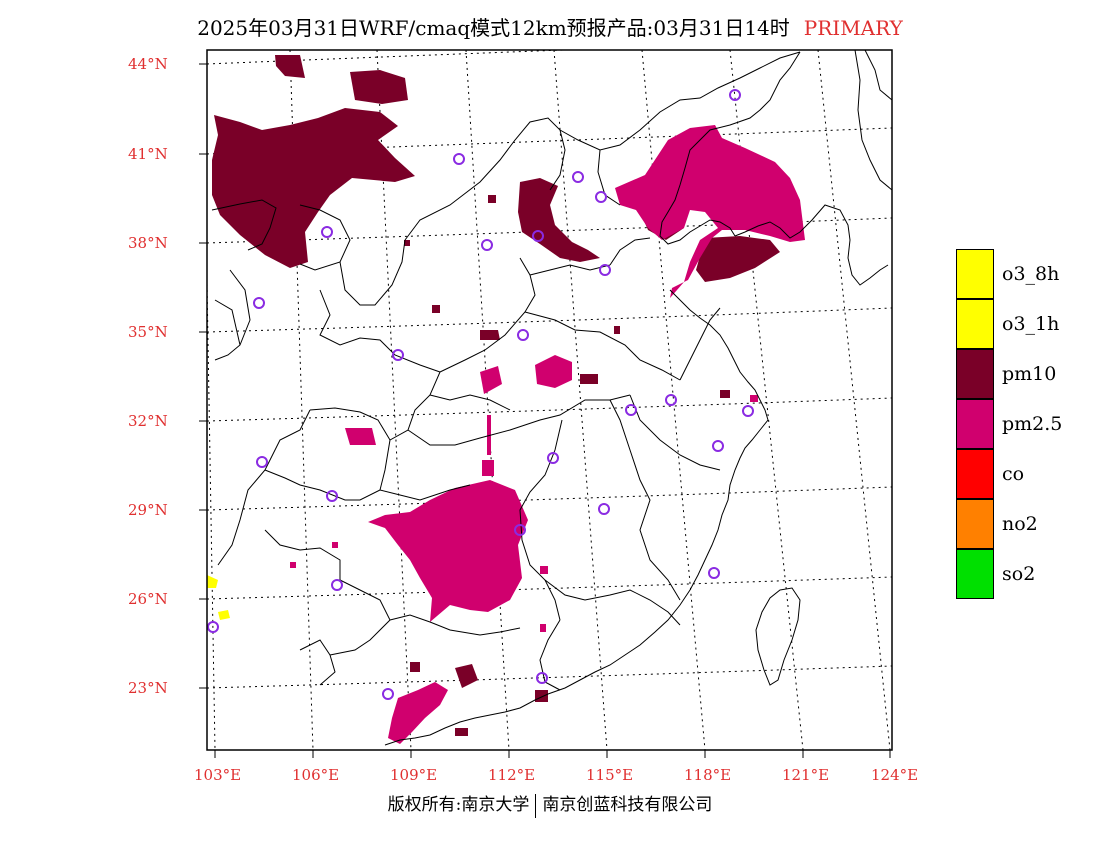  Describe the element at coordinates (414, 775) in the screenshot. I see `lon-label: 109°E` at that location.